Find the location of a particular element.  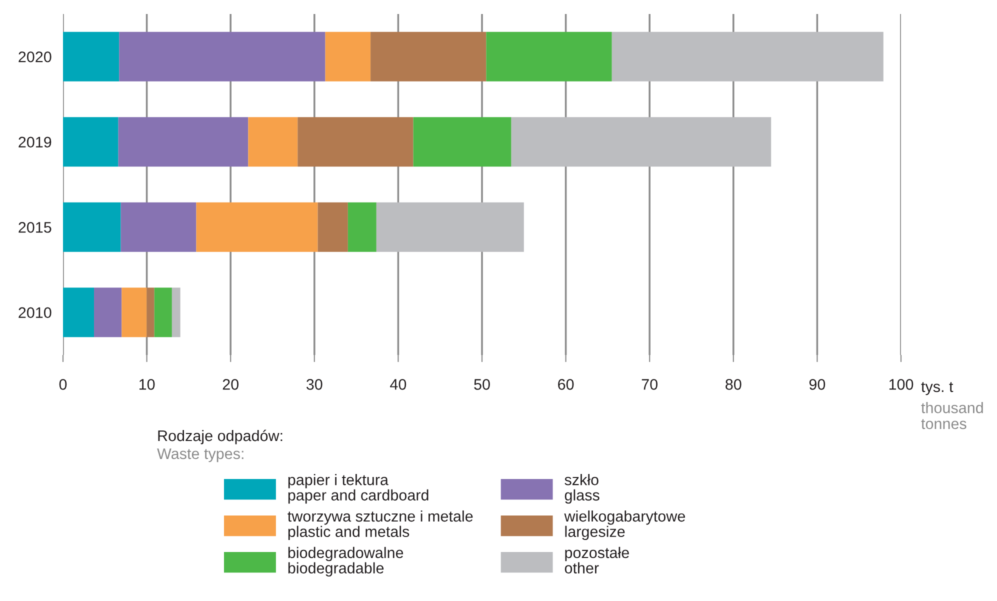

x-tick-label: 80 is located at coordinates (734, 384).